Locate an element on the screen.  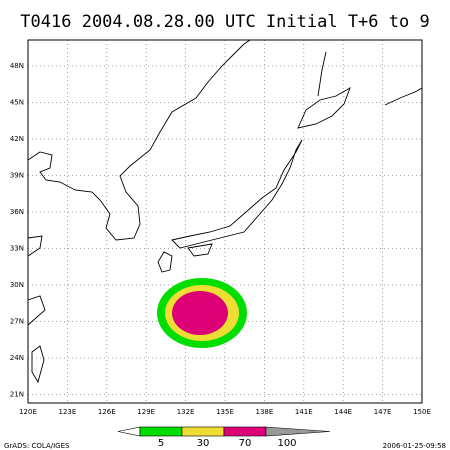
lat-label: 48N is located at coordinates (17, 66).